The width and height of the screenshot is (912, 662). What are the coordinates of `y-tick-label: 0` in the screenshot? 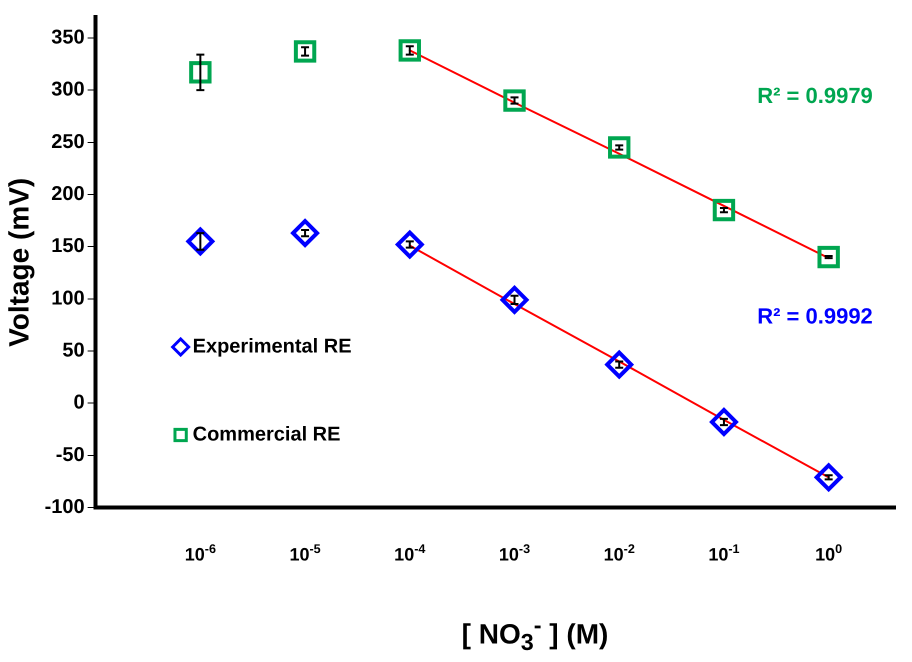 It's located at (79, 403).